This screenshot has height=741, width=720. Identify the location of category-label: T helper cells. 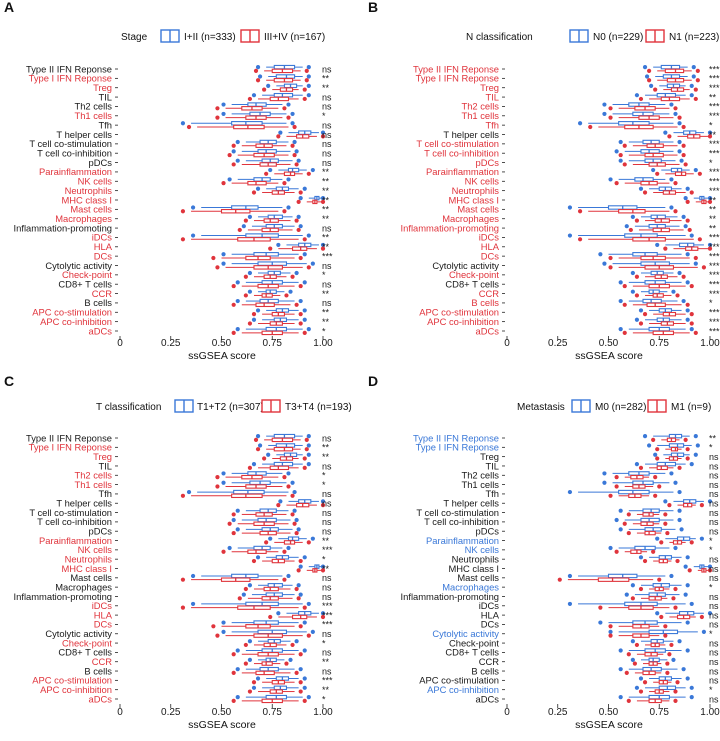
(471, 503).